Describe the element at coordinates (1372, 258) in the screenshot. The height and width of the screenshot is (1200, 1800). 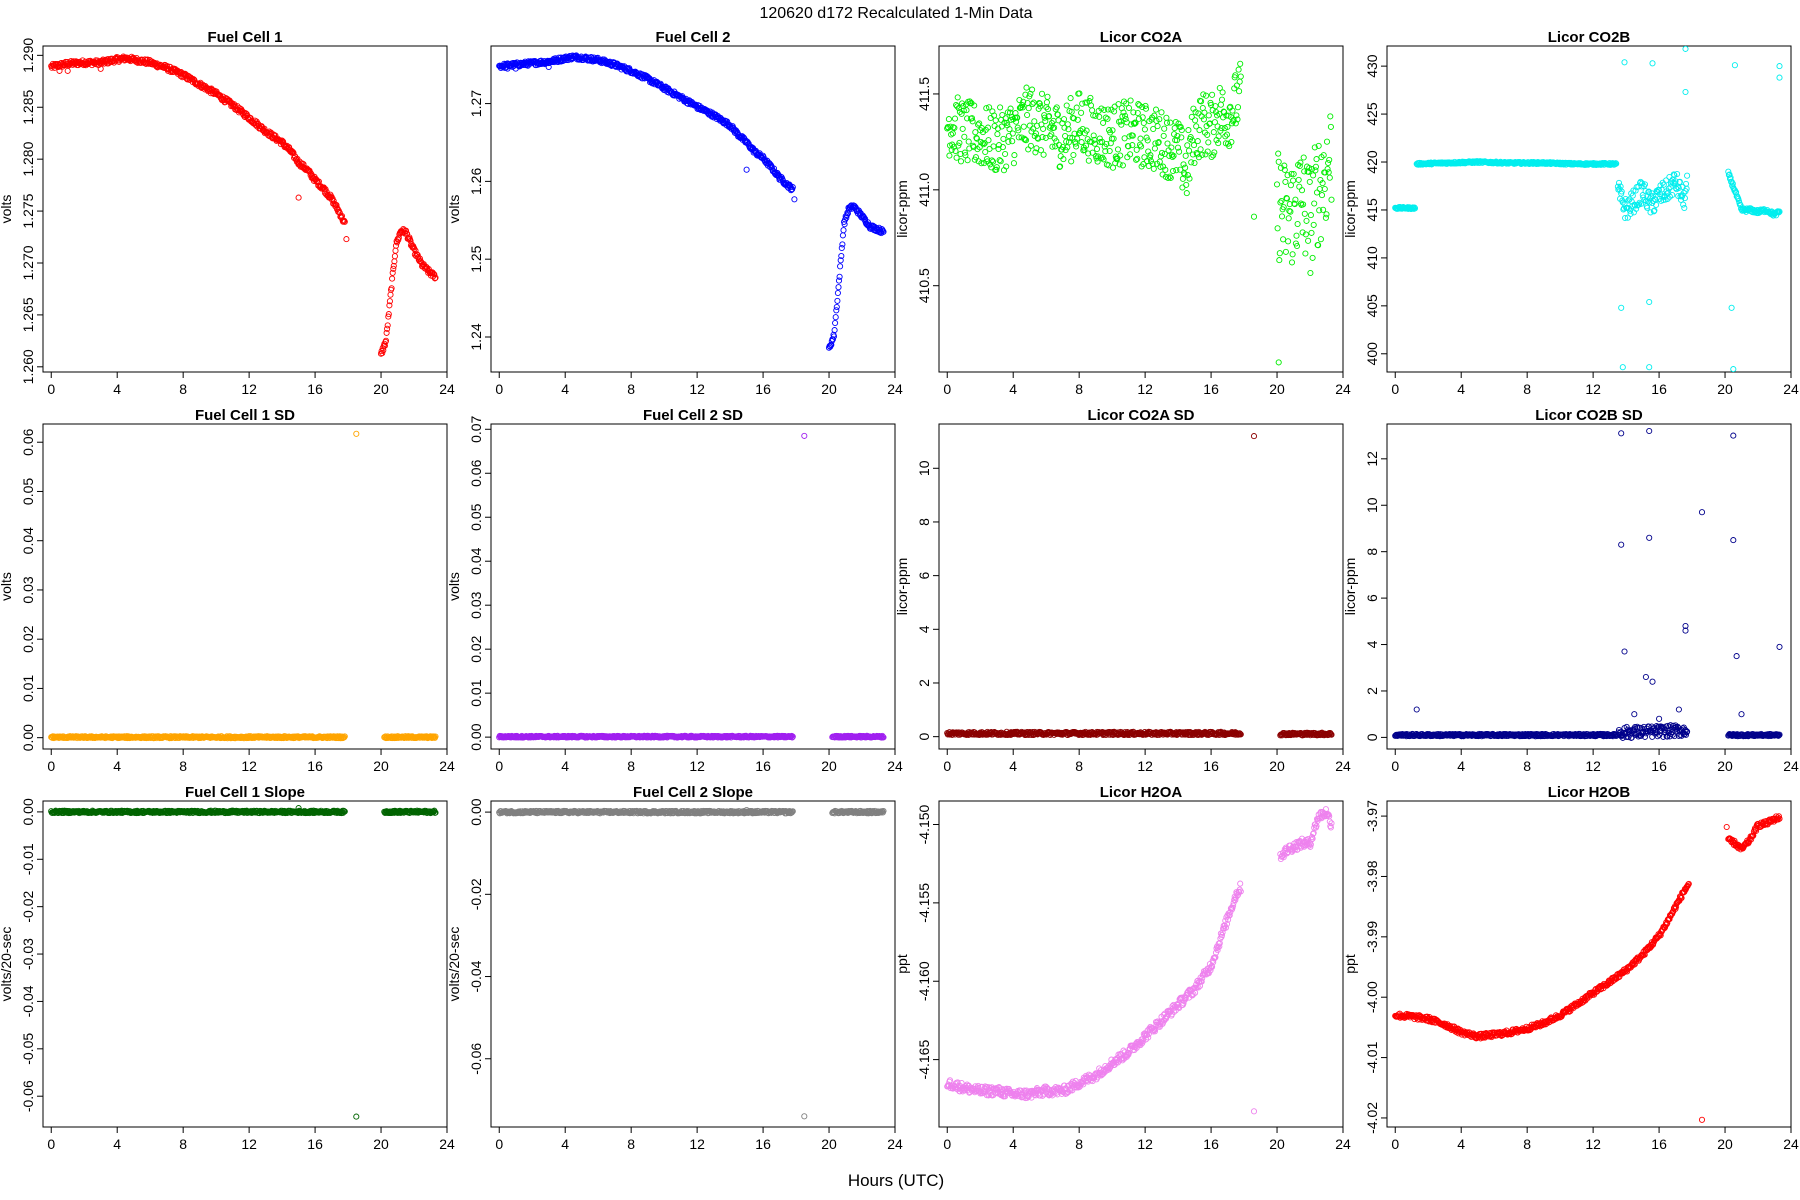
I see `y-tick-label: 410` at that location.